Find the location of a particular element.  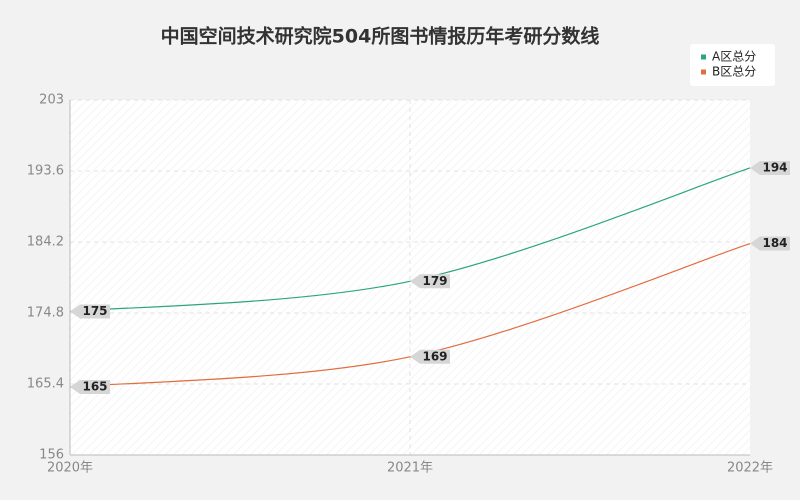

x-tick-label: 2020年 is located at coordinates (70, 468).